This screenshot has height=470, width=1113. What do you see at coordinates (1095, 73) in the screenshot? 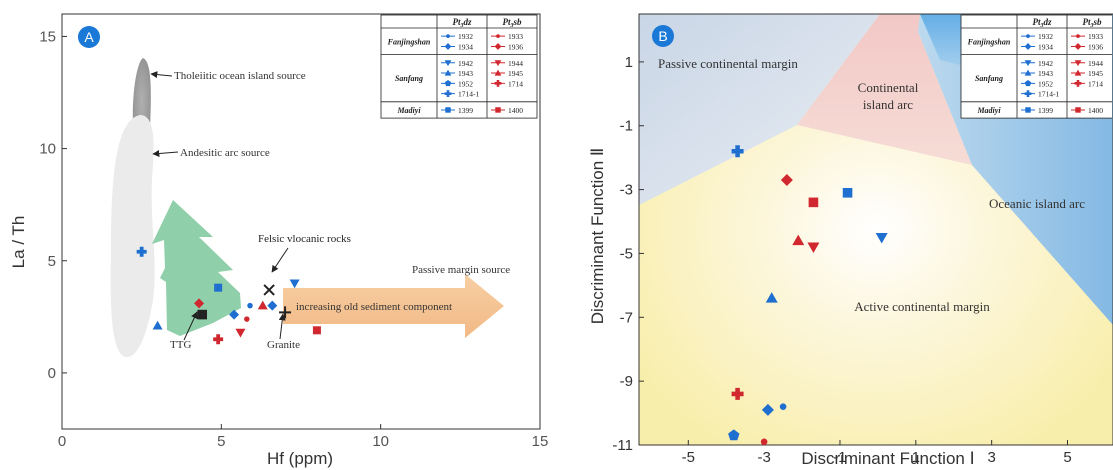
I see `legend-sample-label: 1945` at bounding box center [1095, 73].